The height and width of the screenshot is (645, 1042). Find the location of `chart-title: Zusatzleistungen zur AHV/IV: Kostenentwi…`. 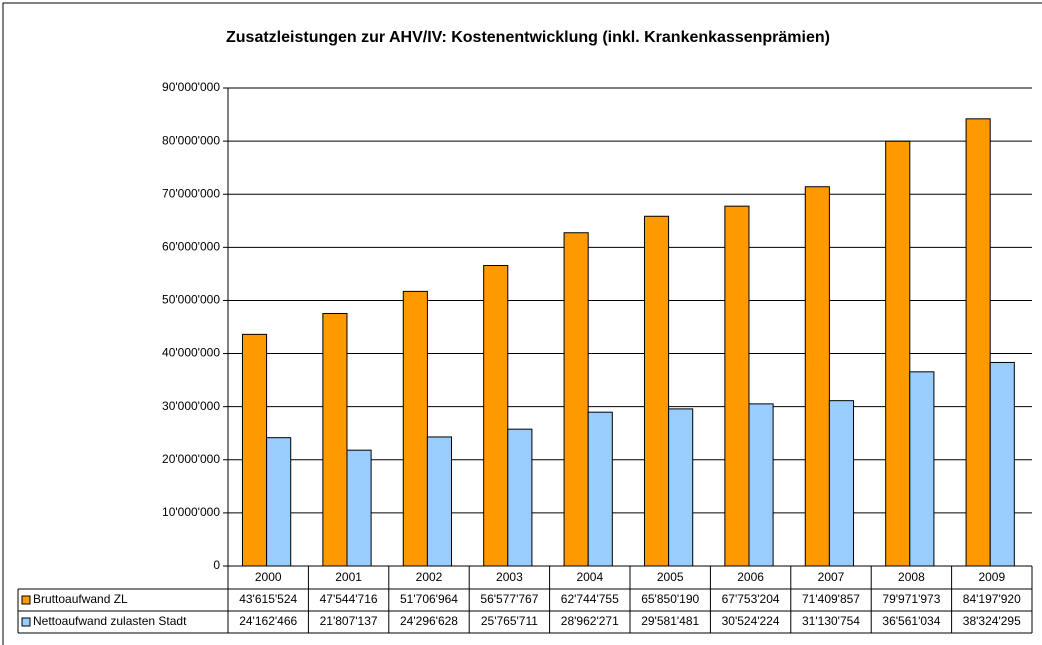

chart-title: Zusatzleistungen zur AHV/IV: Kostenentwi… is located at coordinates (528, 37).